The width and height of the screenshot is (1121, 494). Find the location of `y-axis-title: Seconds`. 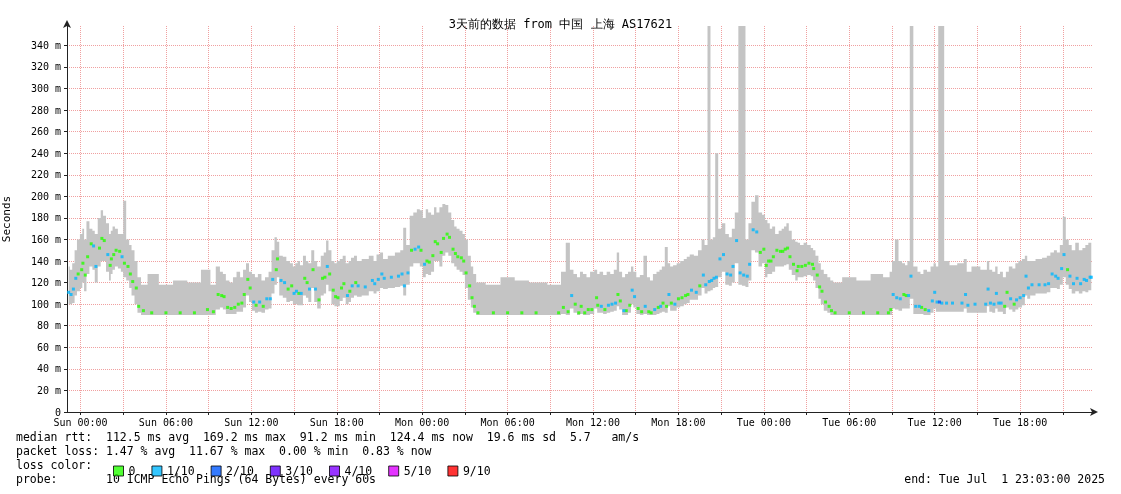

y-axis-title: Seconds is located at coordinates (6, 219).